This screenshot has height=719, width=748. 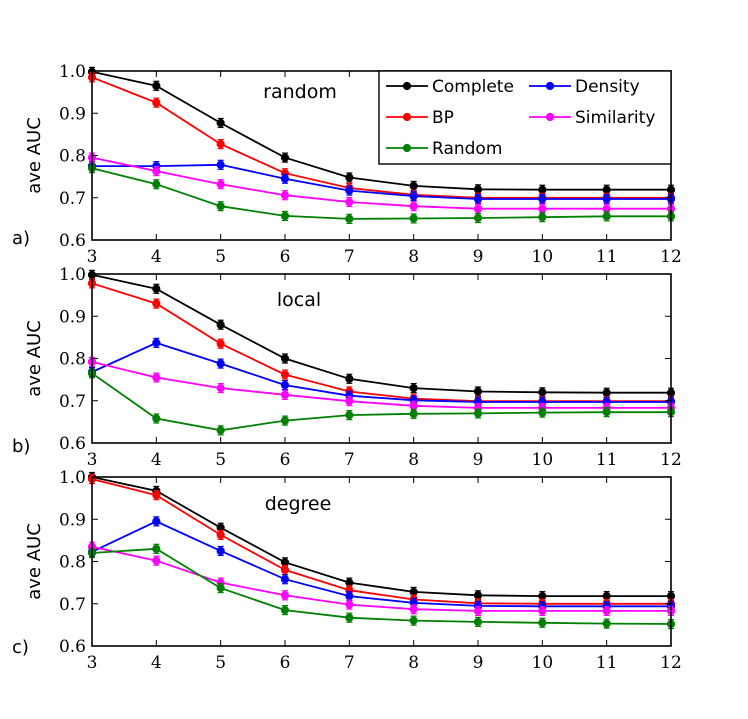 What do you see at coordinates (220, 663) in the screenshot?
I see `x-tick-label: 5` at bounding box center [220, 663].